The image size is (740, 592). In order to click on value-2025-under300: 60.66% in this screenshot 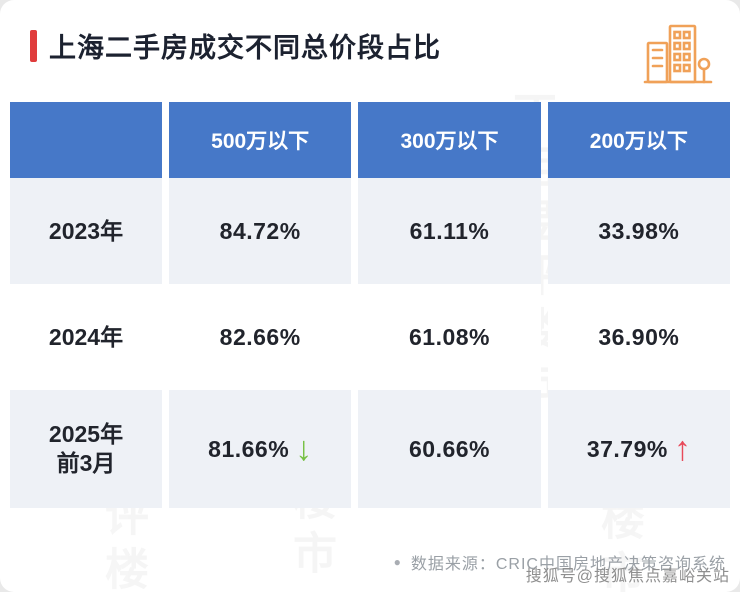, I will do `click(449, 448)`.